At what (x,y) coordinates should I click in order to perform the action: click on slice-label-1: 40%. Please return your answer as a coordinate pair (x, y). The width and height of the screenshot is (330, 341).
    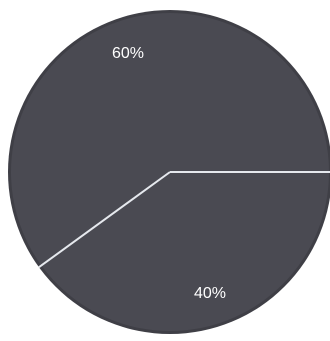
    Looking at the image, I should click on (210, 293).